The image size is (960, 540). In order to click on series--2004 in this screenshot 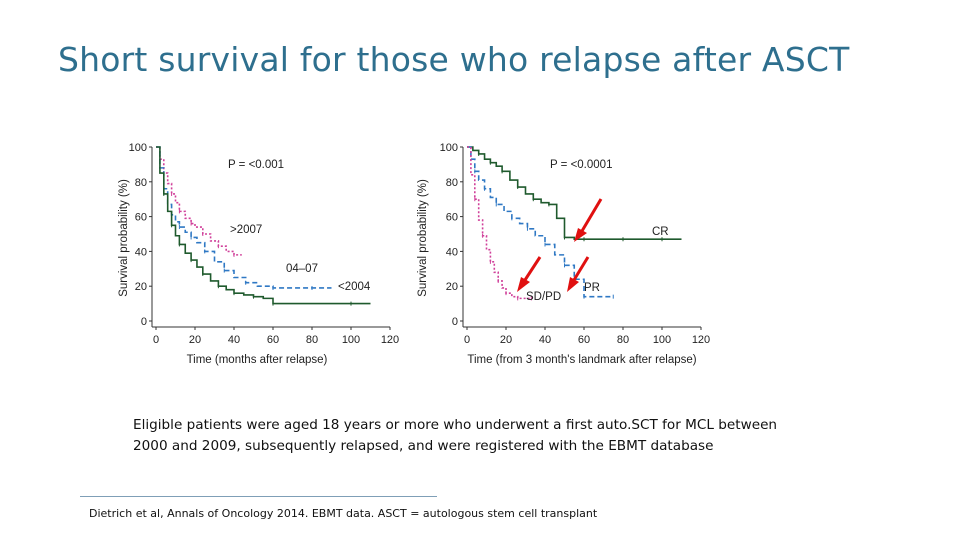, I will do `click(263, 225)`.